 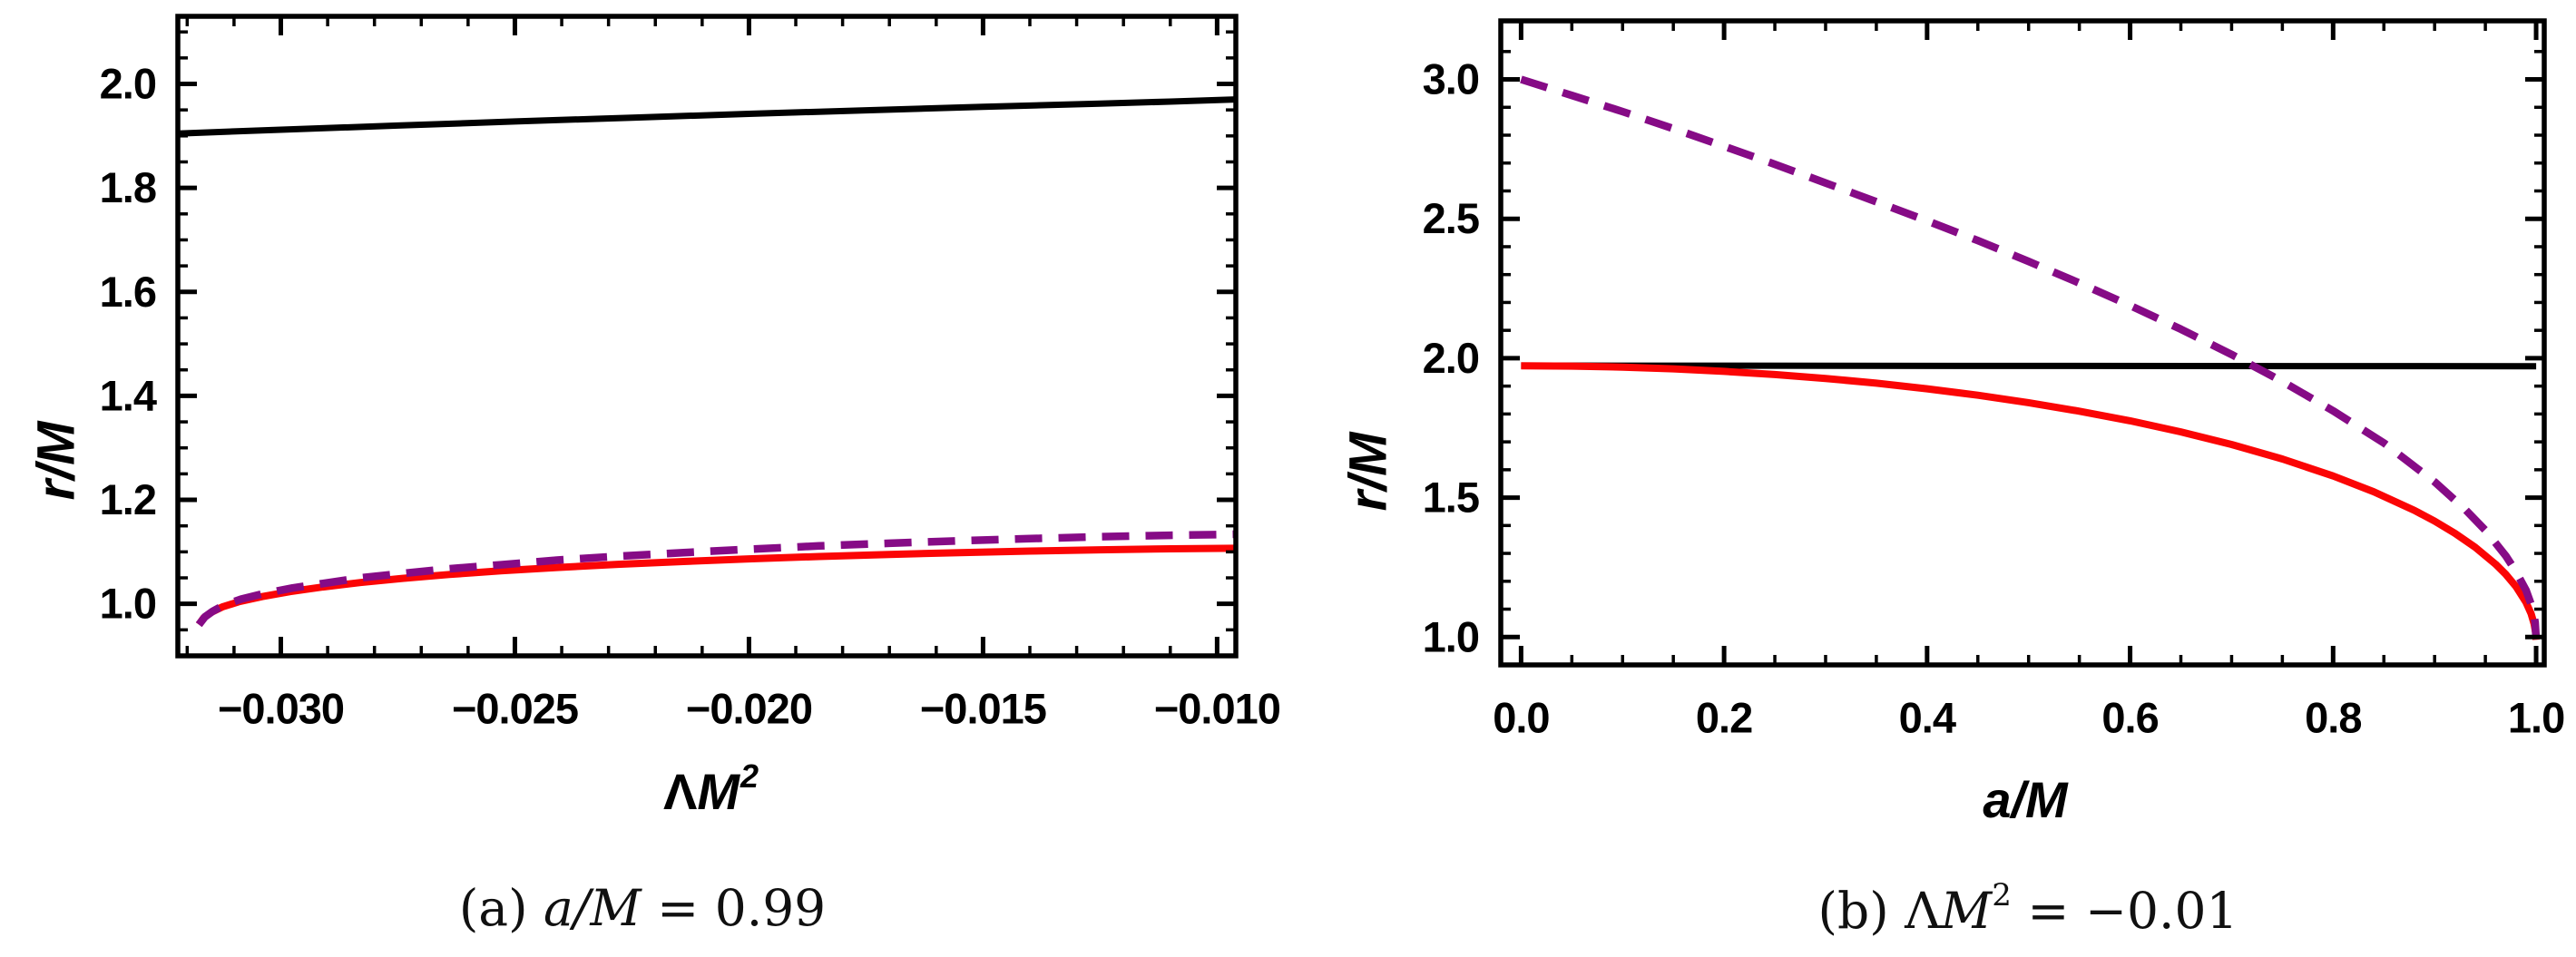 What do you see at coordinates (593, 908) in the screenshot?
I see `caption-a-variable: a/M` at bounding box center [593, 908].